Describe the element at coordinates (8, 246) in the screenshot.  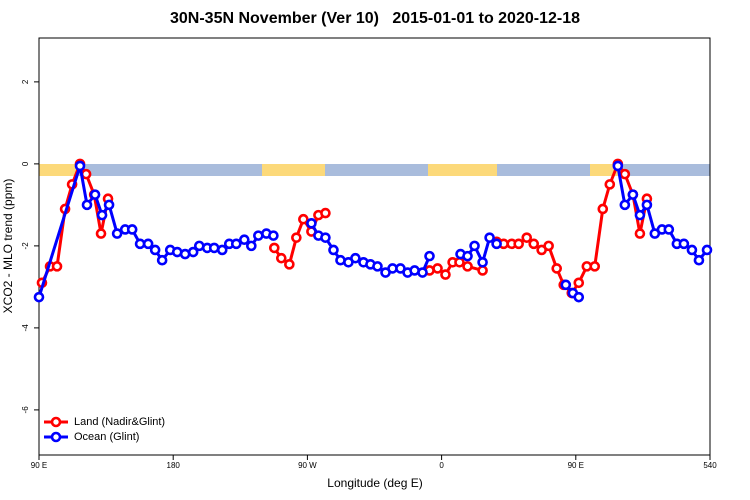
I see `y-axis-label: XCO2 - MLO trend (ppm)` at that location.